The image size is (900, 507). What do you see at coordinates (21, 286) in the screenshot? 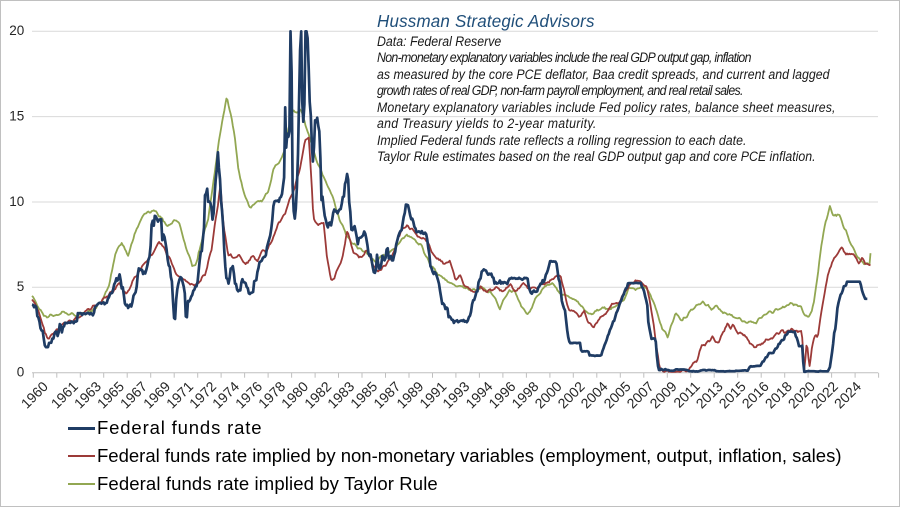
I see `svg-text: 5` at bounding box center [21, 286].